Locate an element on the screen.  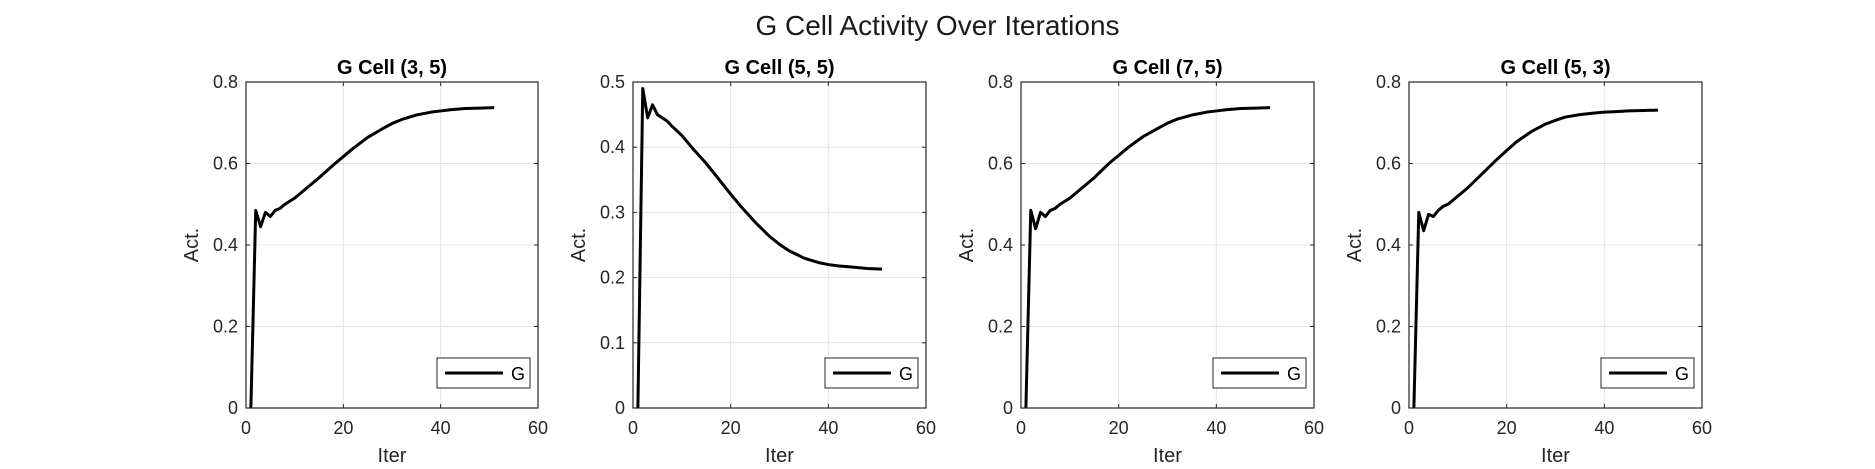
y-tick-label: 0.3 is located at coordinates (612, 212).